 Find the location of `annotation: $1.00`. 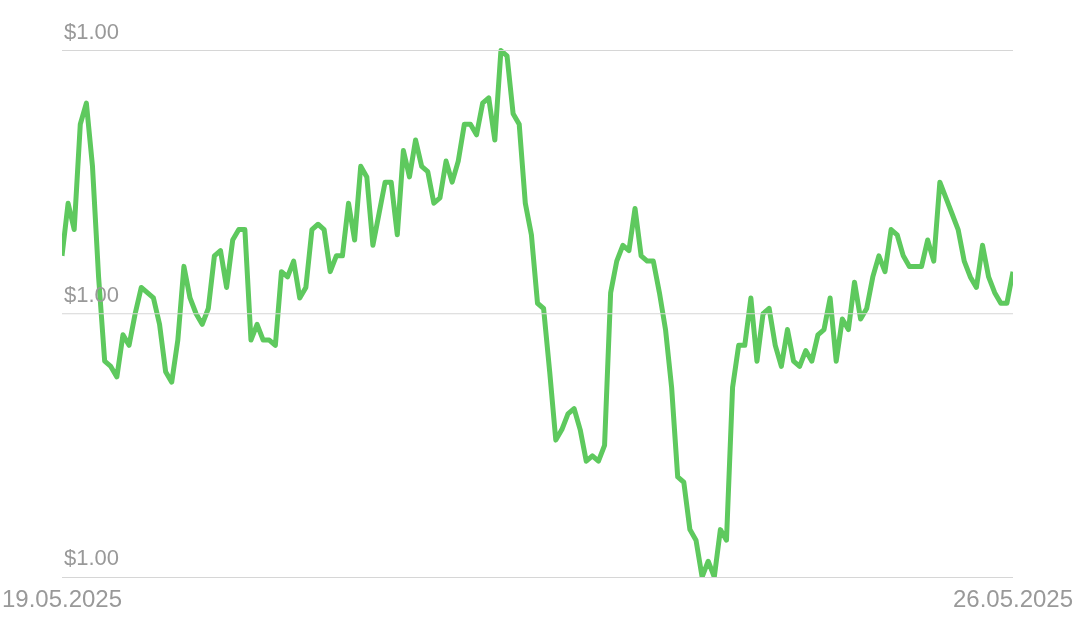

annotation: $1.00 is located at coordinates (92, 557).